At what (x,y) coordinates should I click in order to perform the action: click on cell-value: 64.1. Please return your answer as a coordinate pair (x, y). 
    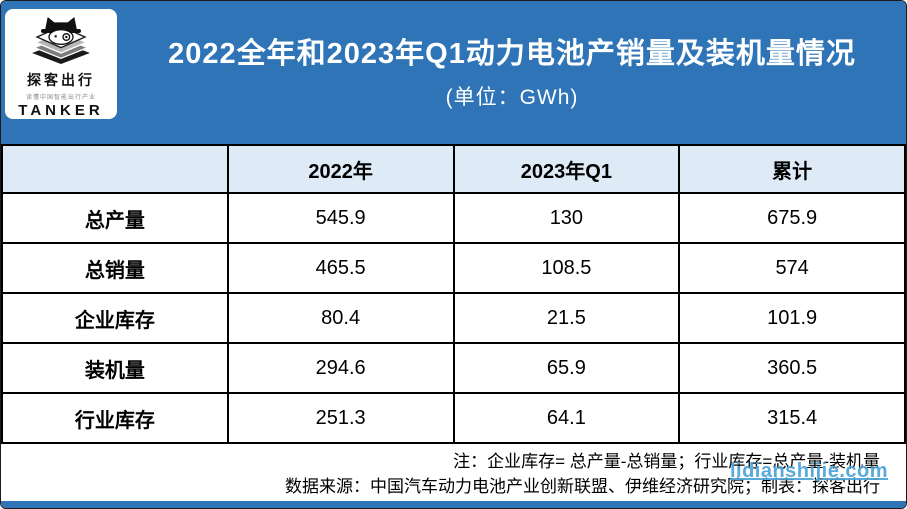
    Looking at the image, I should click on (566, 418).